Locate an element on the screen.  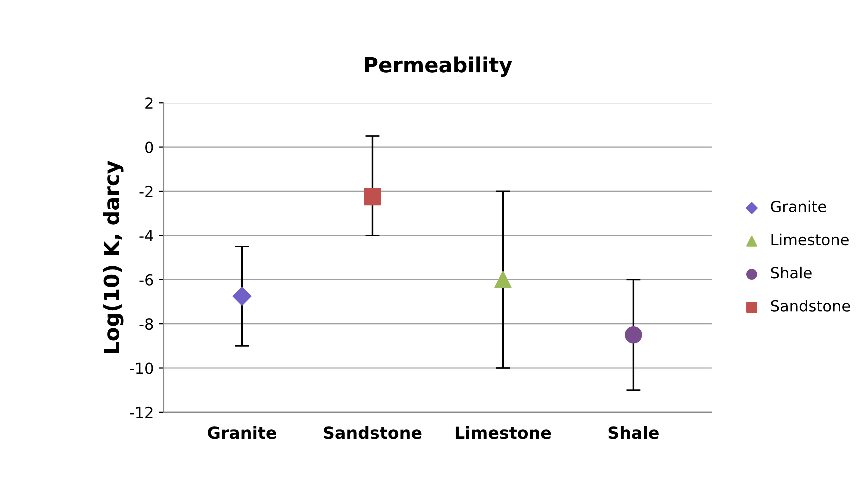
legend-label: Sandstone is located at coordinates (810, 306).